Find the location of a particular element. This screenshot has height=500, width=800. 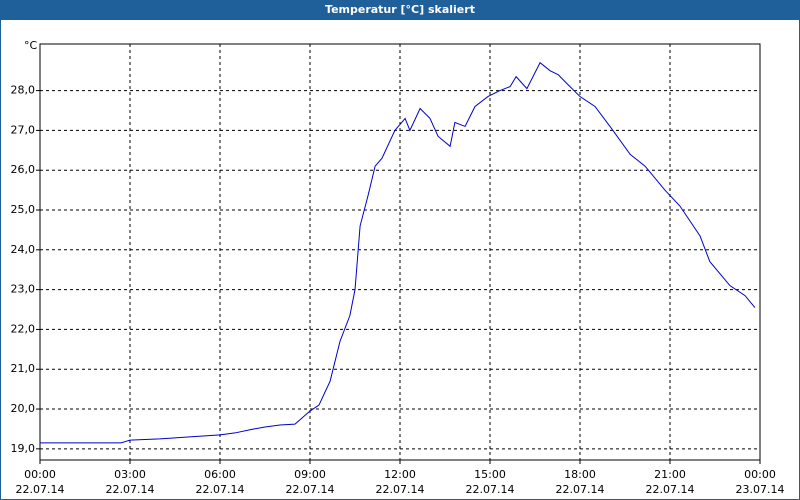

x-tick-label: 06:00 is located at coordinates (220, 474).